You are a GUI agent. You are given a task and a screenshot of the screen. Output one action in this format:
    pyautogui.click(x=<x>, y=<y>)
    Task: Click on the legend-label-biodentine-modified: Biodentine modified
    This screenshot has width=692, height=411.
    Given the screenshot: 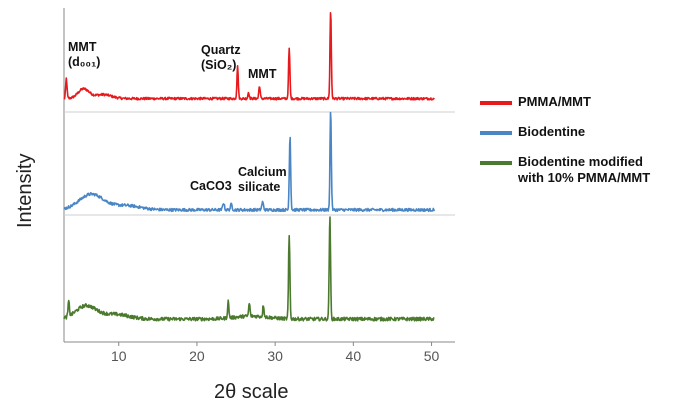 What is the action you would take?
    pyautogui.click(x=580, y=161)
    